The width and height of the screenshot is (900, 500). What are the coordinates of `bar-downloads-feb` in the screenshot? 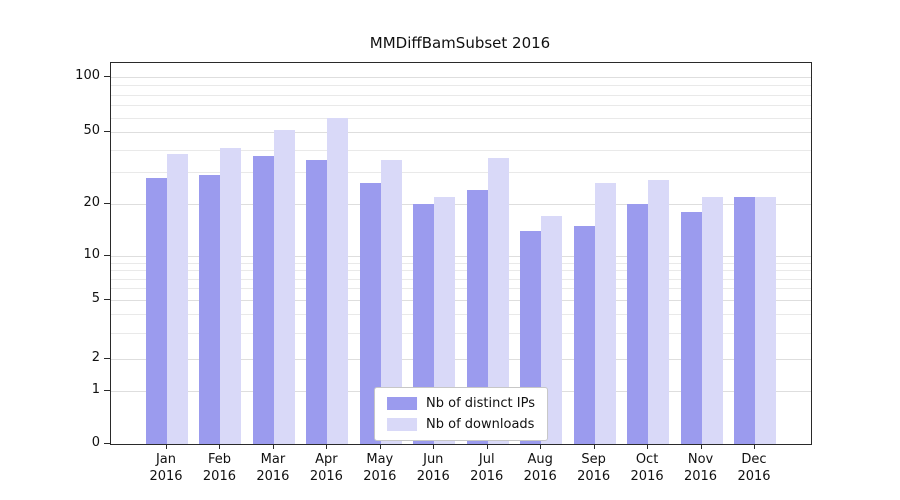 It's located at (231, 295).